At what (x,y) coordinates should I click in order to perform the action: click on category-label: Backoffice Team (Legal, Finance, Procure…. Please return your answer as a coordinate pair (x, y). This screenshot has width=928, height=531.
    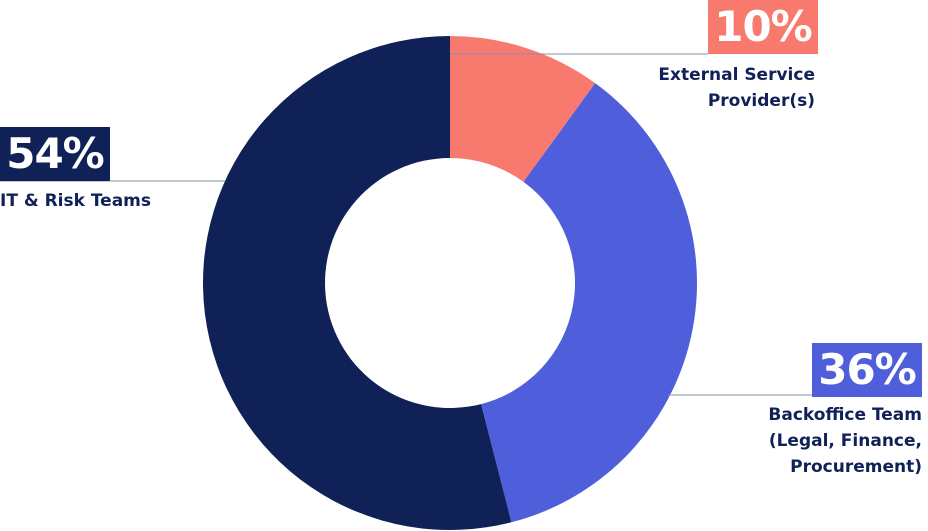
    Looking at the image, I should click on (845, 441).